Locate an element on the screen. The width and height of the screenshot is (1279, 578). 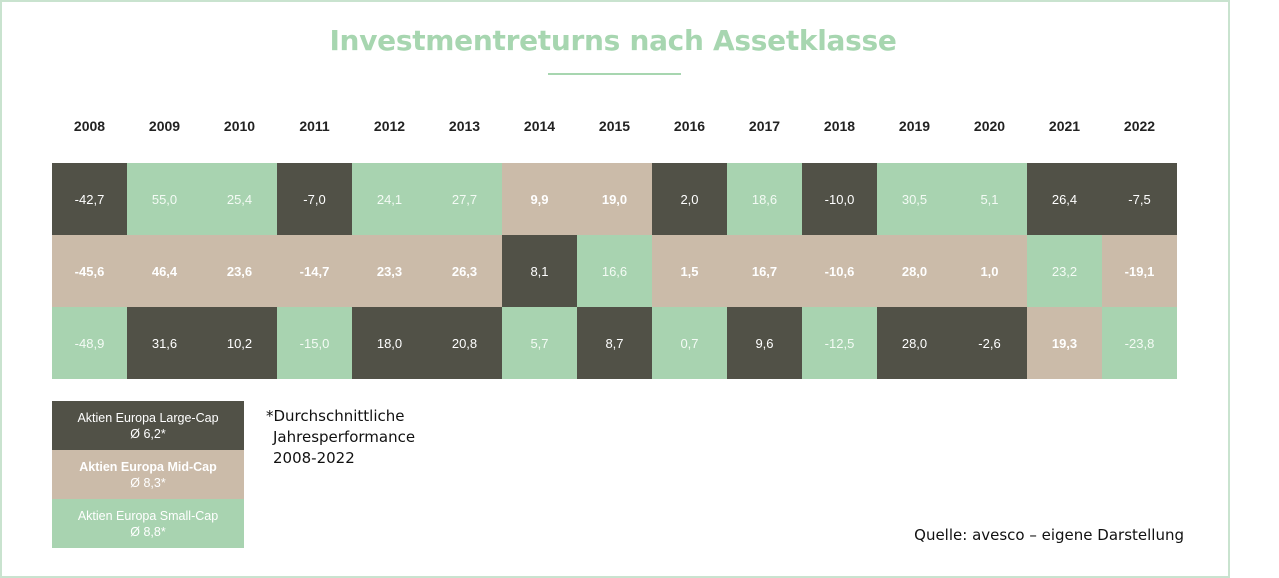
table-cell-large-cap: 2,0 is located at coordinates (689, 199).